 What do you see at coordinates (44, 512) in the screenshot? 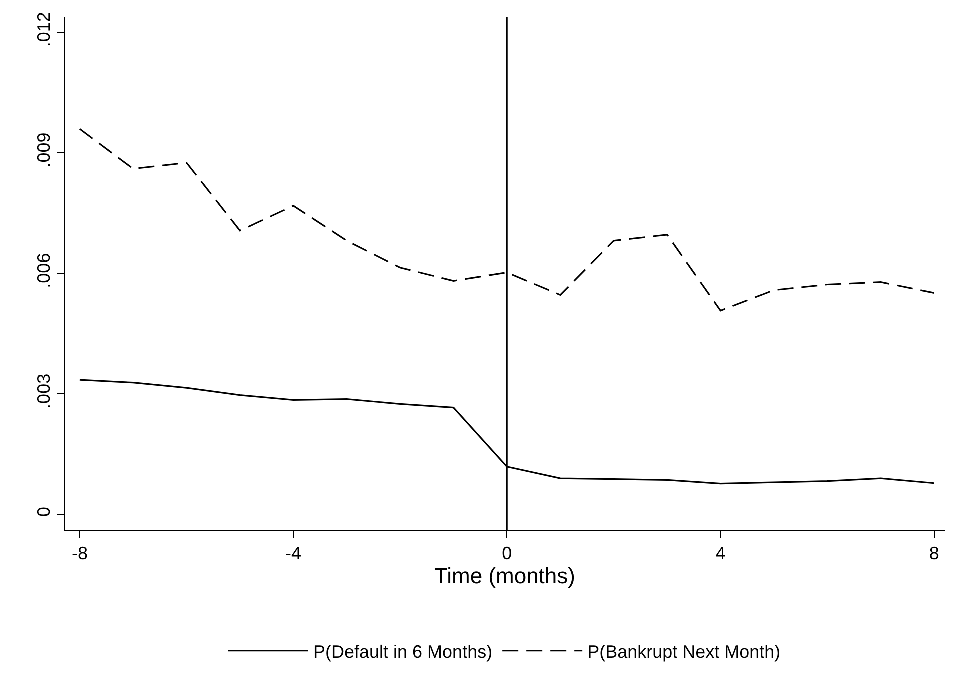
I see `y-tick-label: 0` at bounding box center [44, 512].